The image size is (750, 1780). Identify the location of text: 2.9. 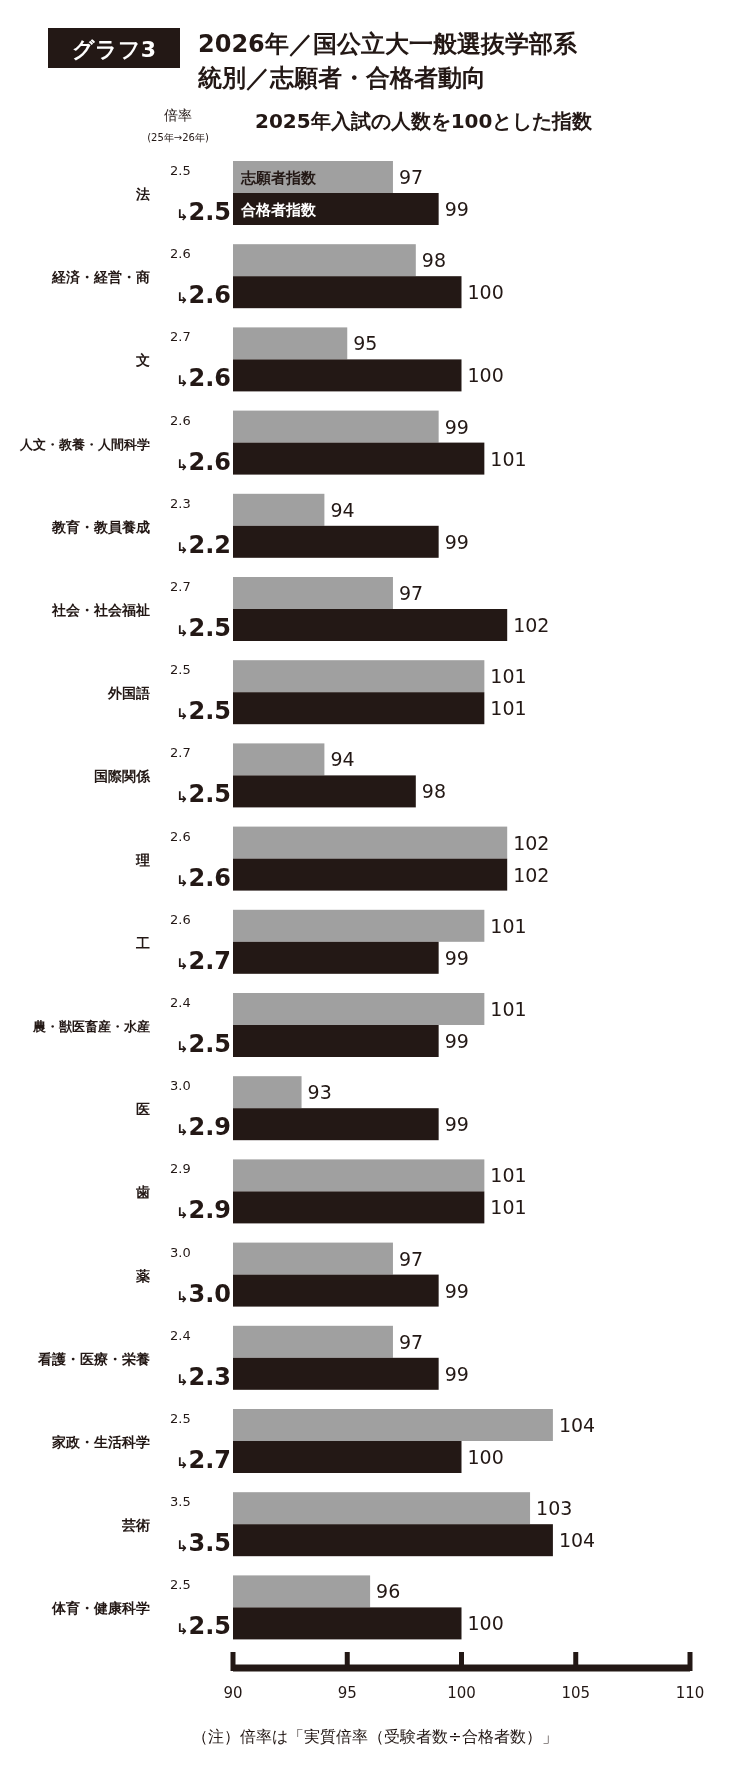
(180, 1169).